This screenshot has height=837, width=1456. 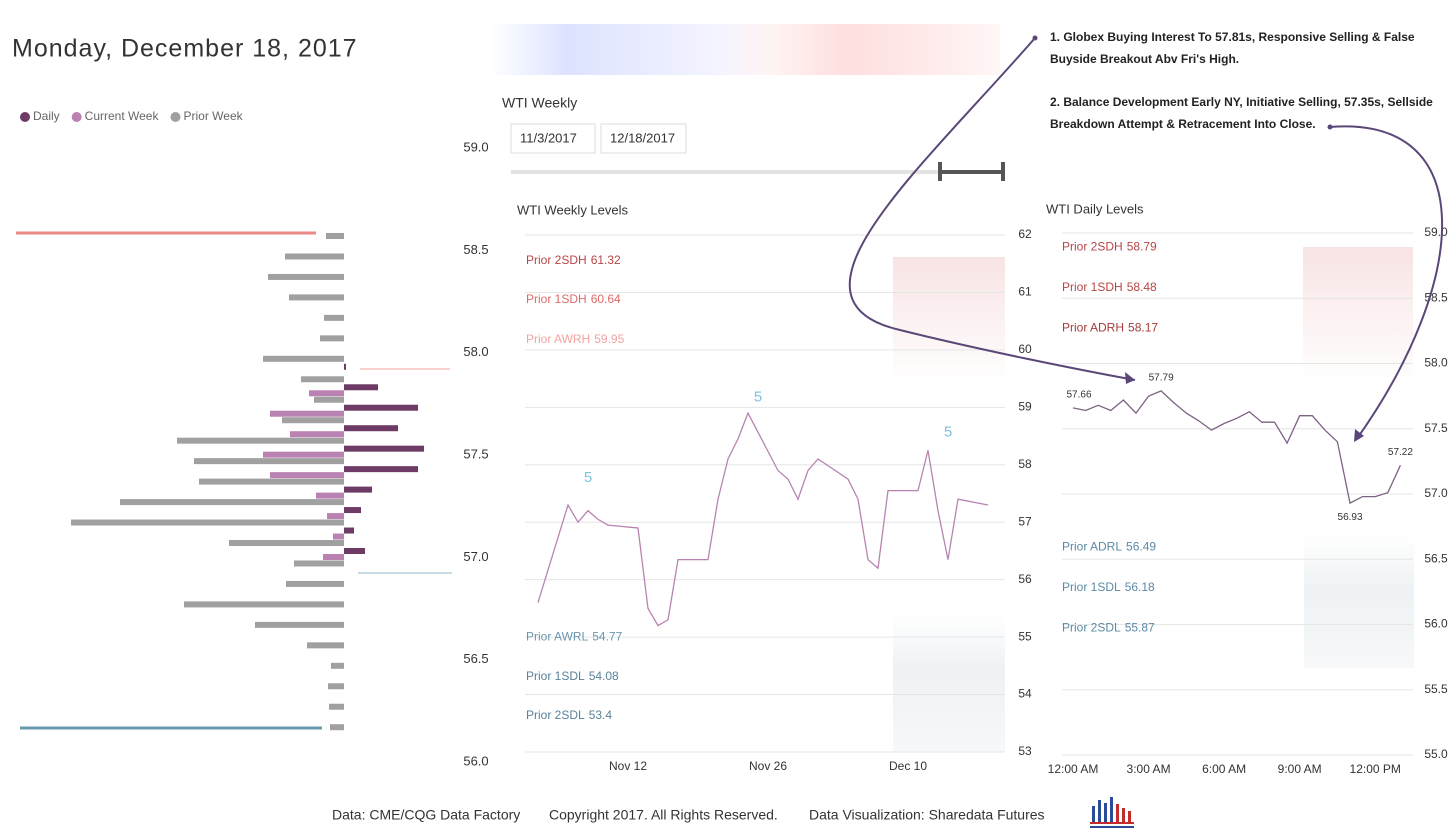 I want to click on y-tick-label: 59, so click(x=1025, y=407).